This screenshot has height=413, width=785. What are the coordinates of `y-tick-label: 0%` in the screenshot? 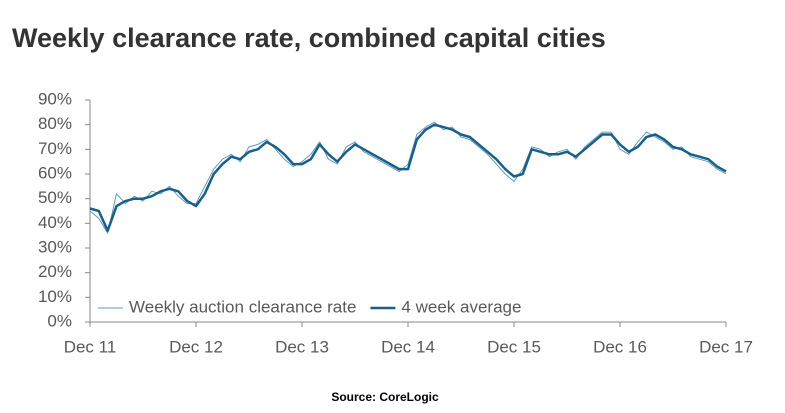 It's located at (59, 320).